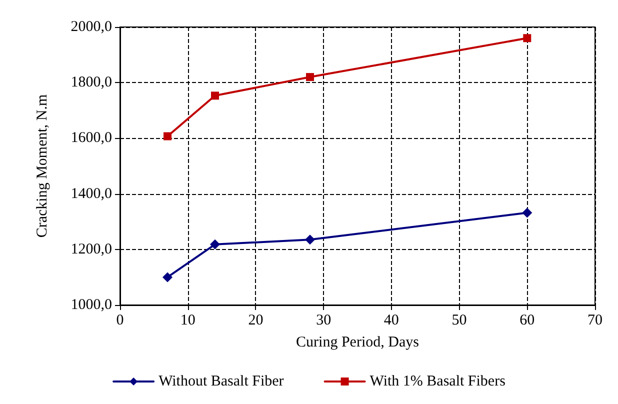 This screenshot has width=618, height=404. Describe the element at coordinates (527, 320) in the screenshot. I see `x-tick-label: 60` at that location.